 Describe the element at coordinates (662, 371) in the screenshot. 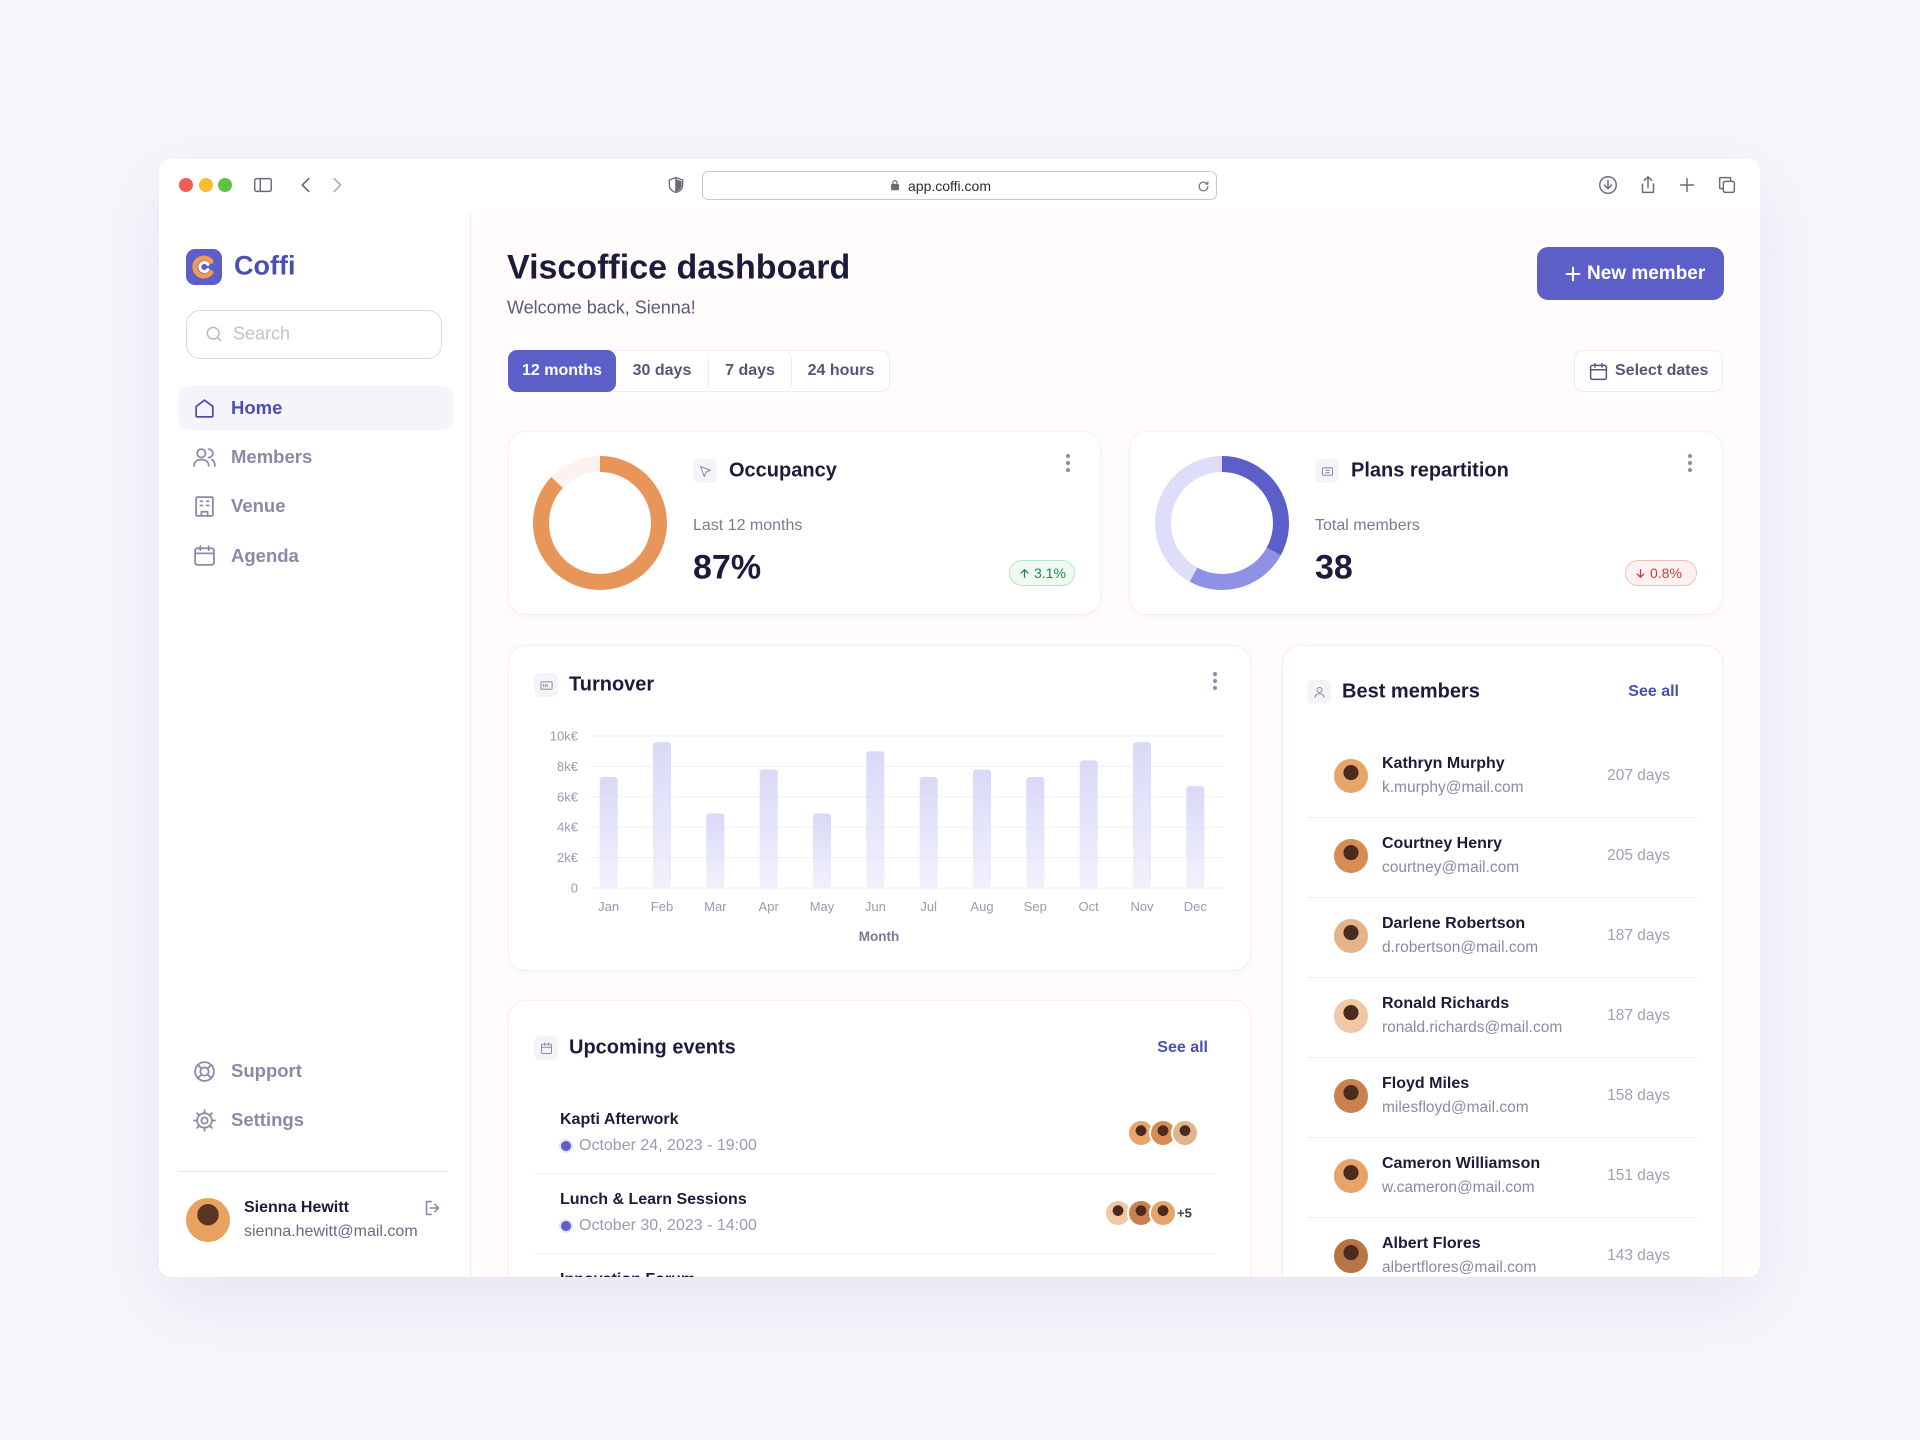

I see `tab: 30 days` at that location.